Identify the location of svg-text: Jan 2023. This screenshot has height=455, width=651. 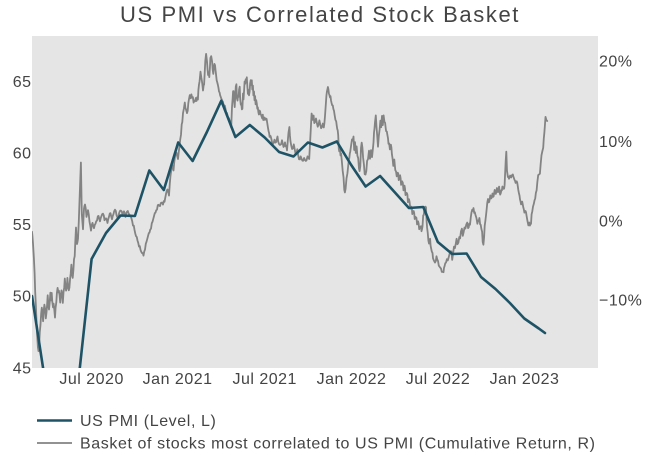
(525, 379).